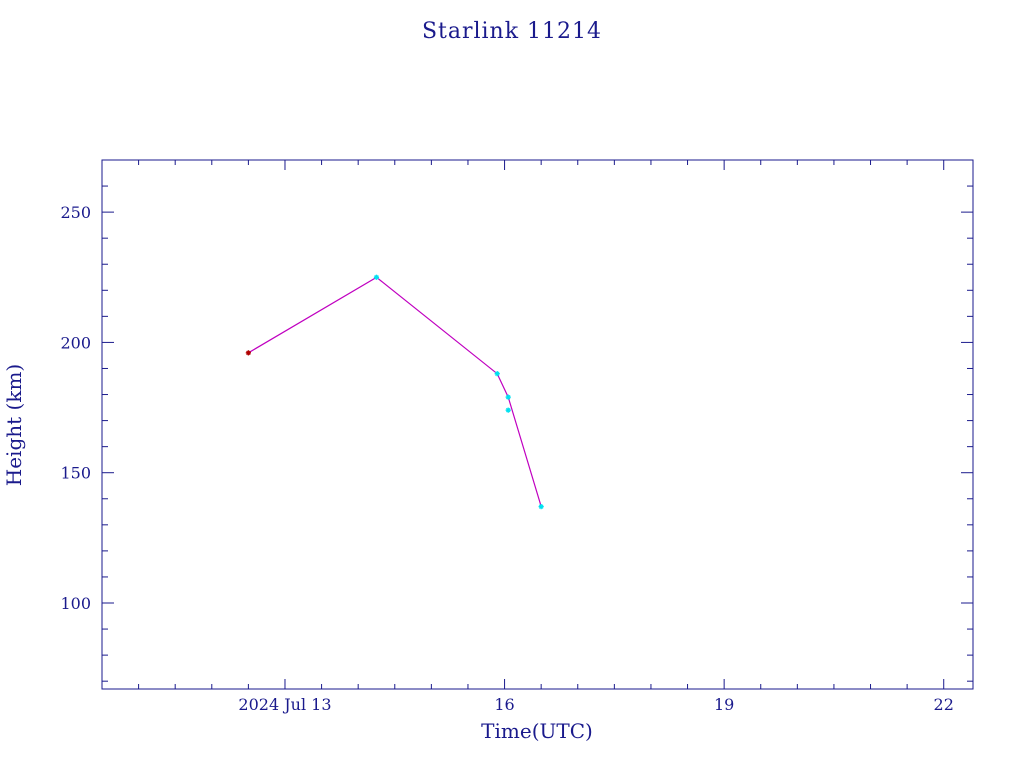  Describe the element at coordinates (724, 704) in the screenshot. I see `x-tick-label: 19` at that location.